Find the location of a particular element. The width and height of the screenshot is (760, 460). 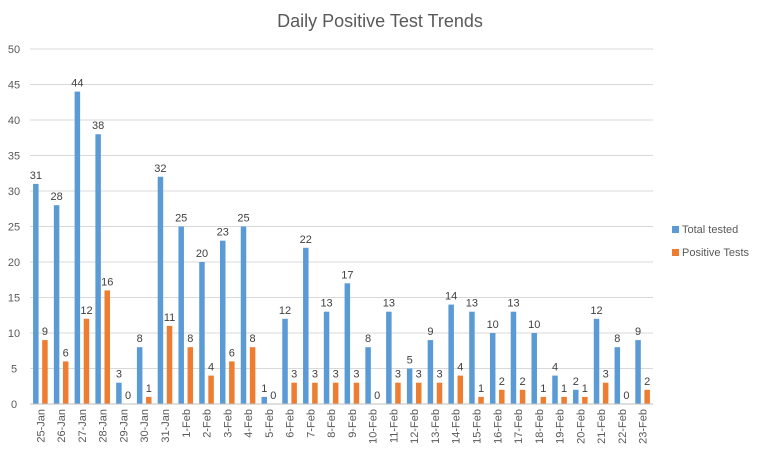

x-tick-label: 12-Feb is located at coordinates (415, 426).